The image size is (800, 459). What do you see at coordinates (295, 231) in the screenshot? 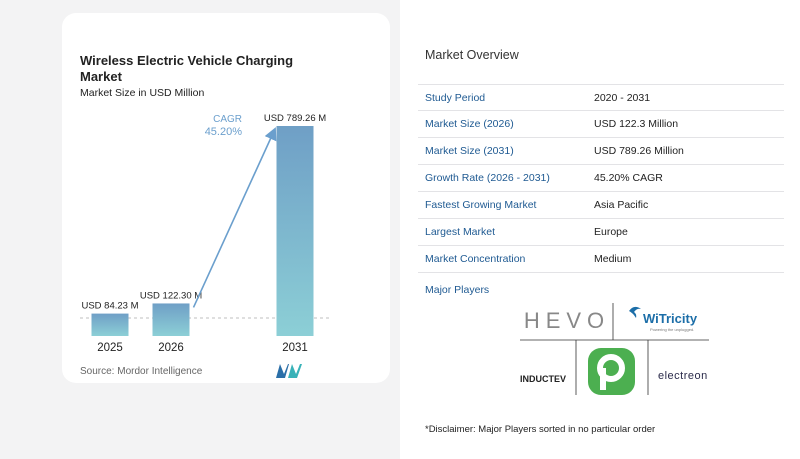
I see `bar-2031` at bounding box center [295, 231].